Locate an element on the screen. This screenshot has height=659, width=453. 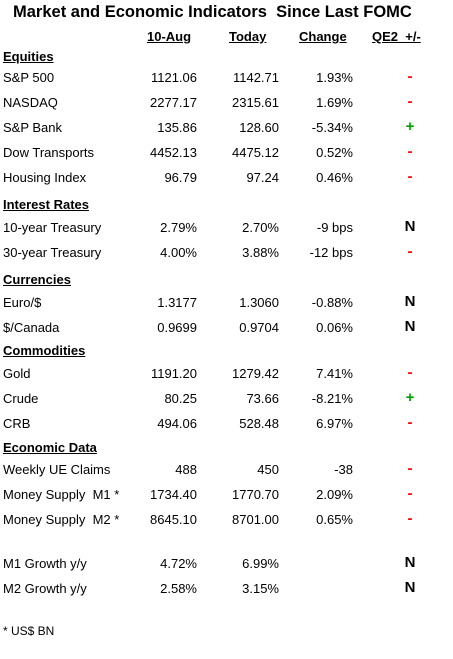
indicator-name: Crude is located at coordinates (21, 398).